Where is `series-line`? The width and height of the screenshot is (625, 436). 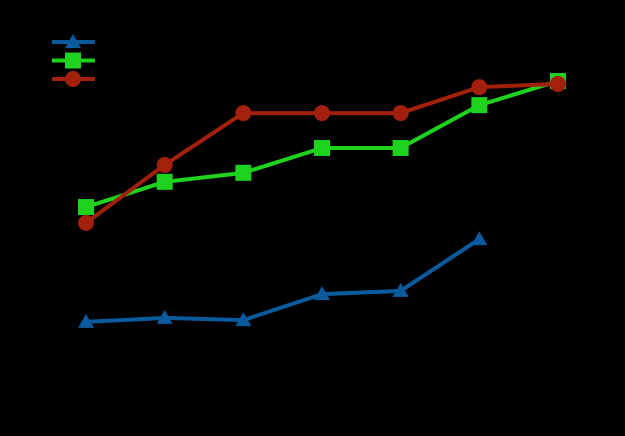
series-line is located at coordinates (283, 280).